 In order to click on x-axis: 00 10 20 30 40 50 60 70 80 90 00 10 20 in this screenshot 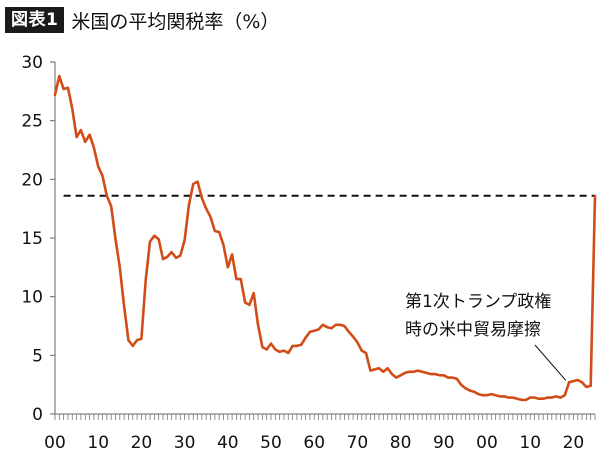, I will do `click(320, 433)`.